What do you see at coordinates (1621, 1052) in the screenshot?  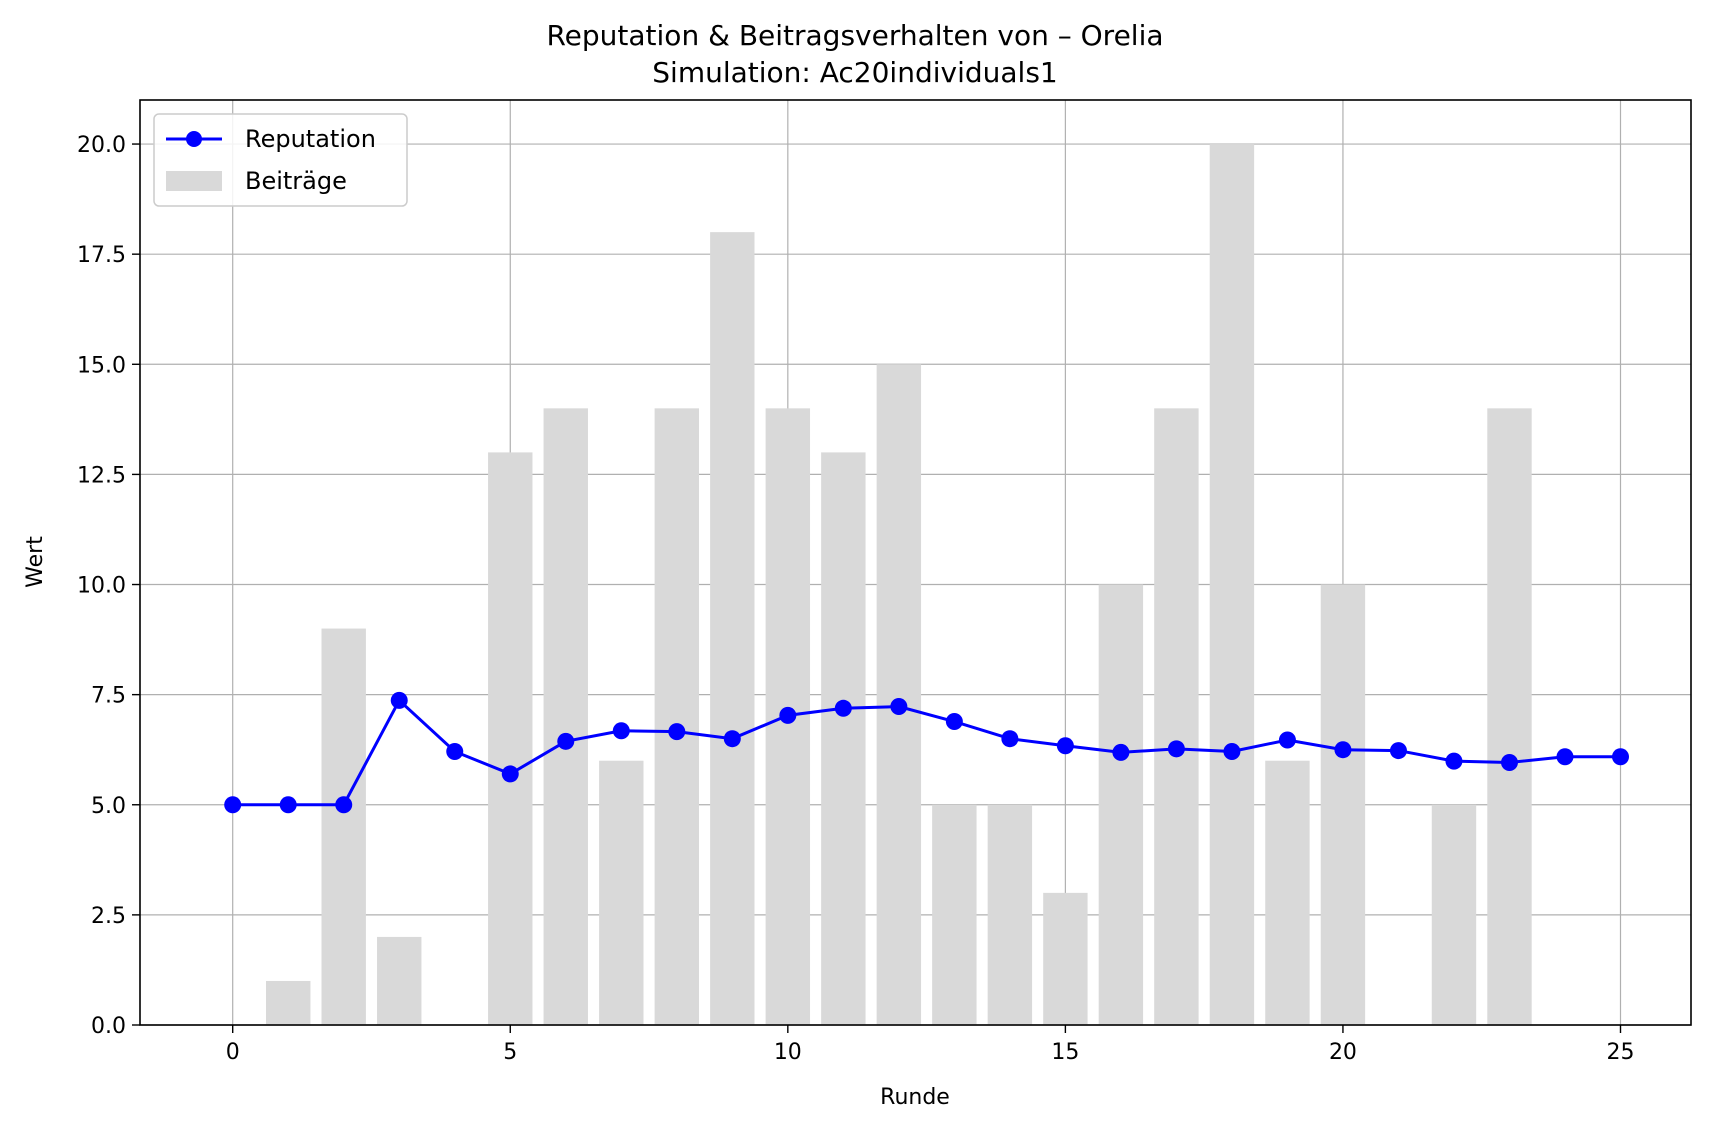 I see `x-tick-label: 25` at bounding box center [1621, 1052].